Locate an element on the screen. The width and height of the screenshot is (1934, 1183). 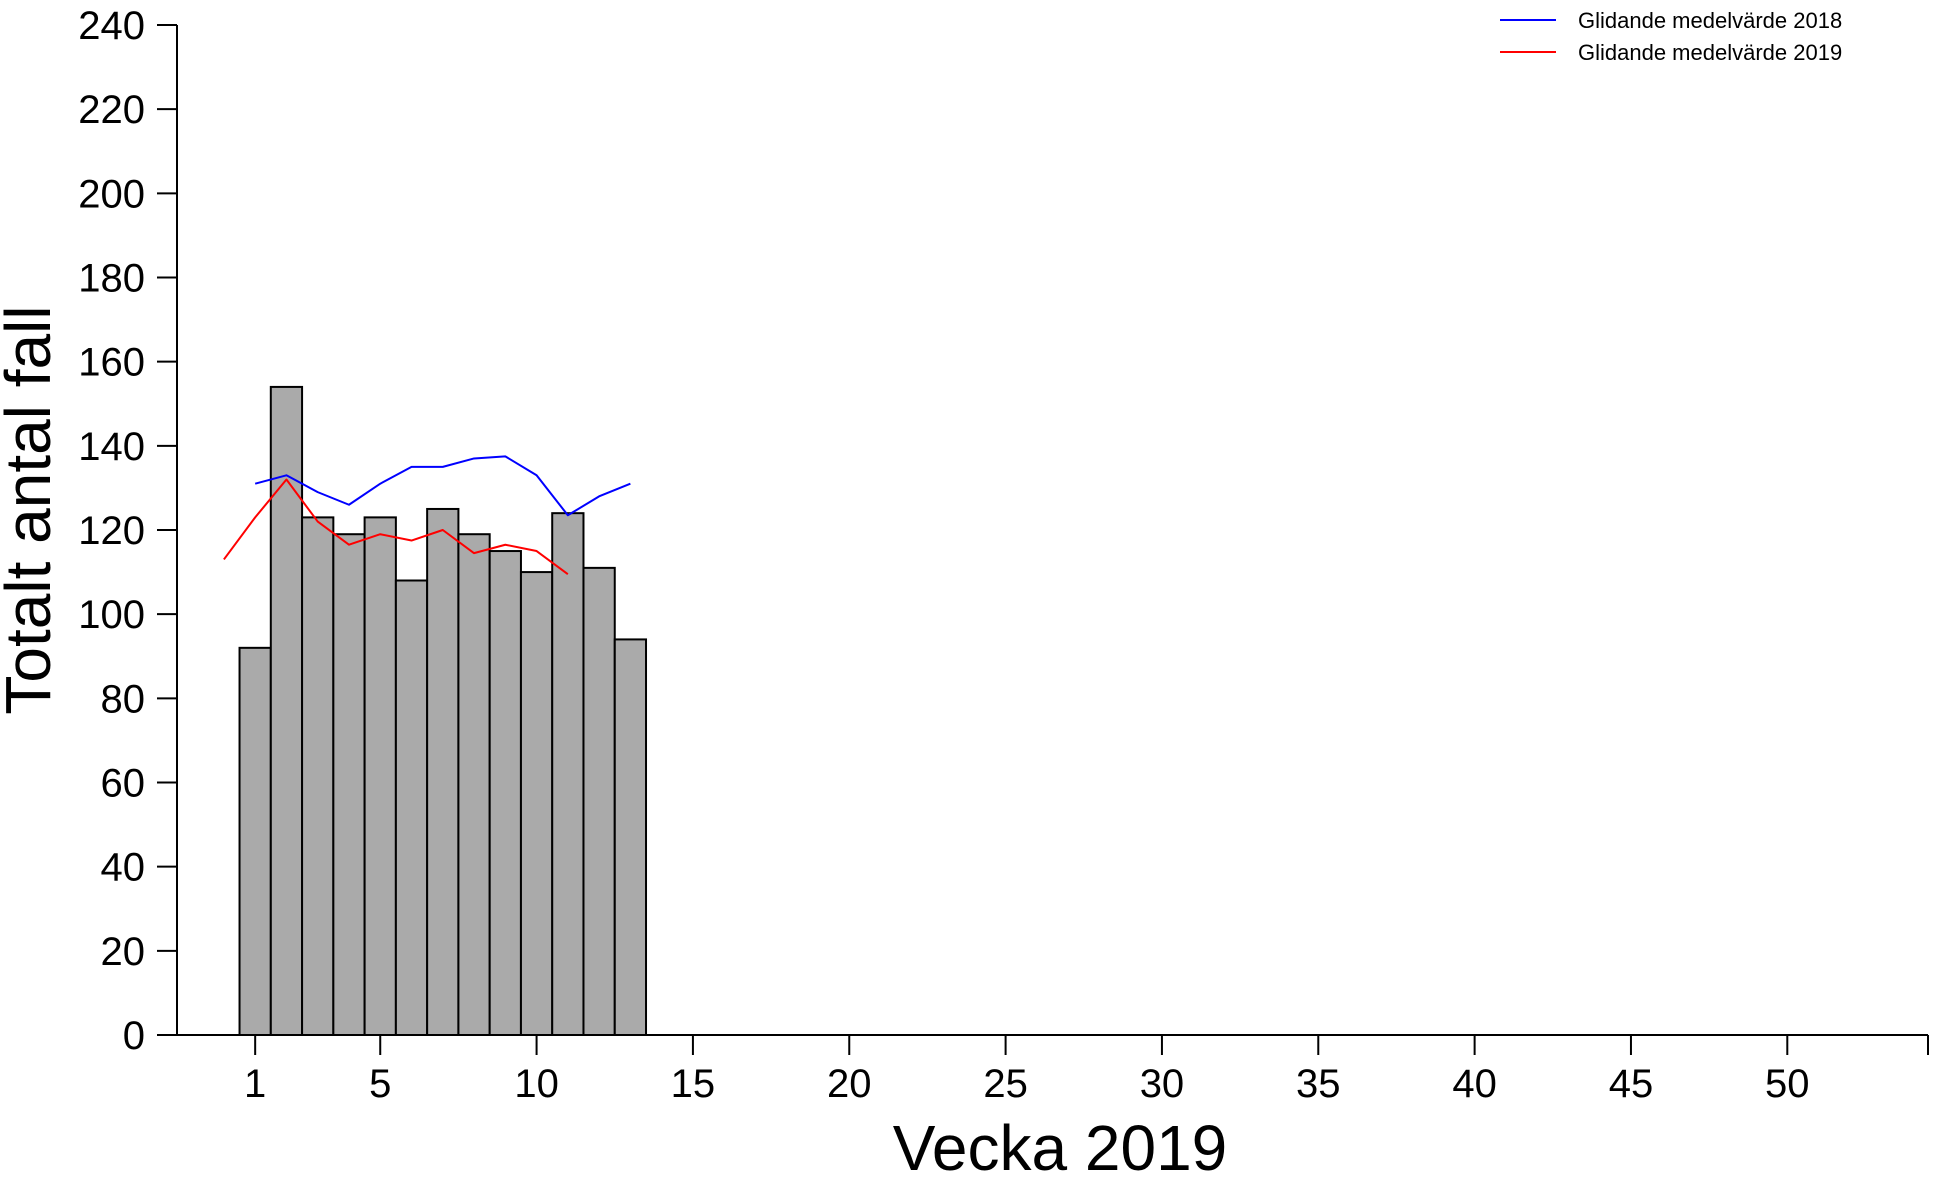
legend-label-2019: Glidande medelvärde 2019 is located at coordinates (1710, 52).